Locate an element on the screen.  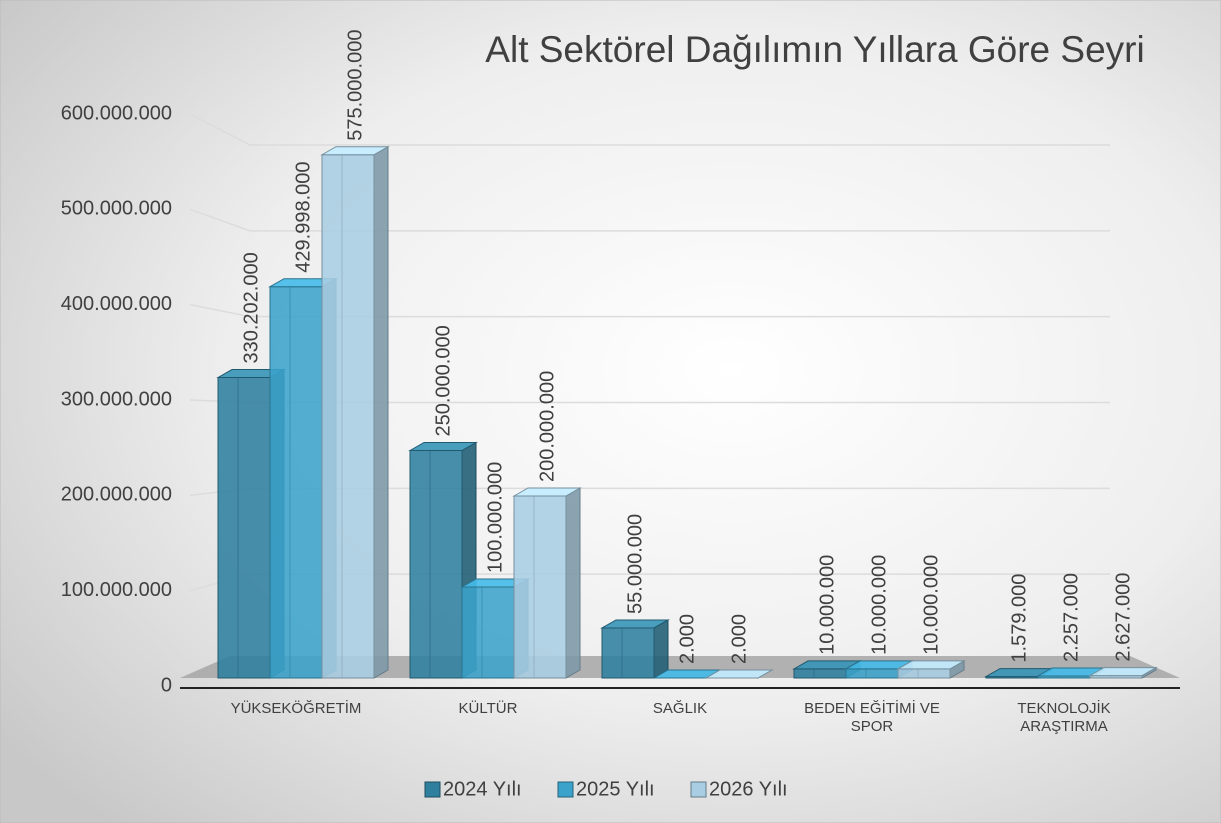
value-label: 330.202.000 is located at coordinates (251, 307).